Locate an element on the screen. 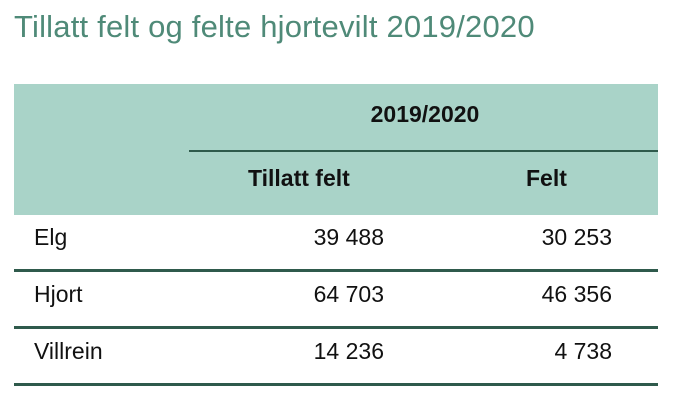 The image size is (674, 407). column-header-felled: Felt is located at coordinates (546, 178).